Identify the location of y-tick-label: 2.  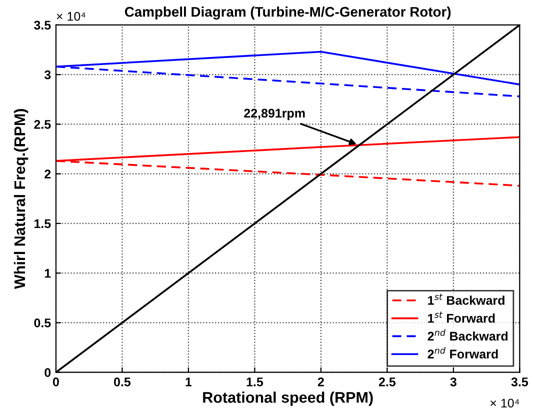
(47, 174).